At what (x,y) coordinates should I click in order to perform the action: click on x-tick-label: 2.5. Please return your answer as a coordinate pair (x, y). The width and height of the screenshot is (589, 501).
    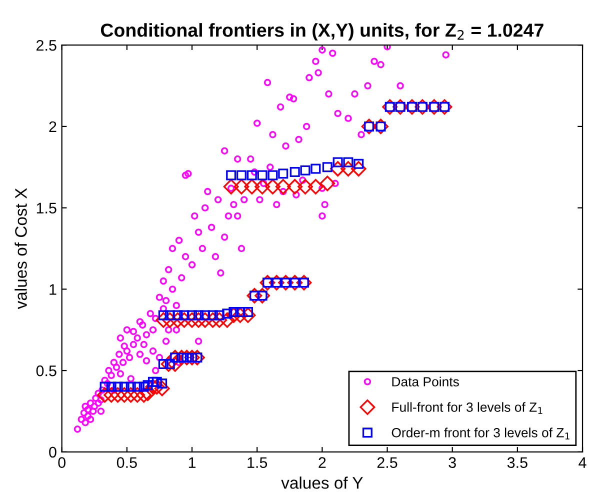
    Looking at the image, I should click on (387, 462).